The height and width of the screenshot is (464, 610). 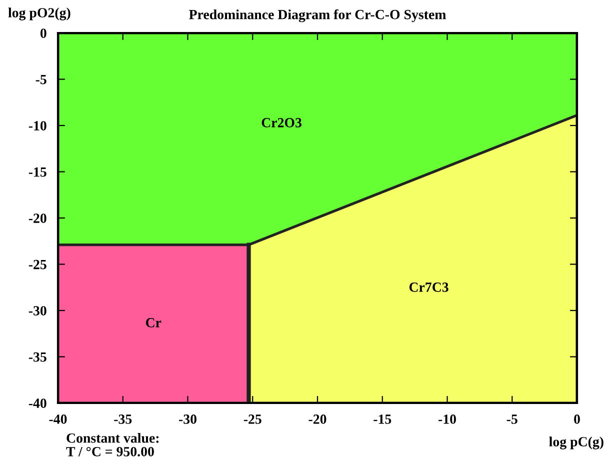 What do you see at coordinates (39, 14) in the screenshot?
I see `y-axis-title: log pO2(g)` at bounding box center [39, 14].